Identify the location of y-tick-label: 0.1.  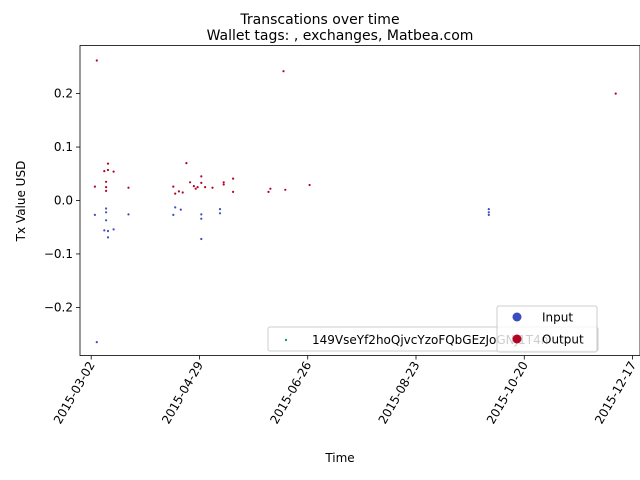
(63, 147).